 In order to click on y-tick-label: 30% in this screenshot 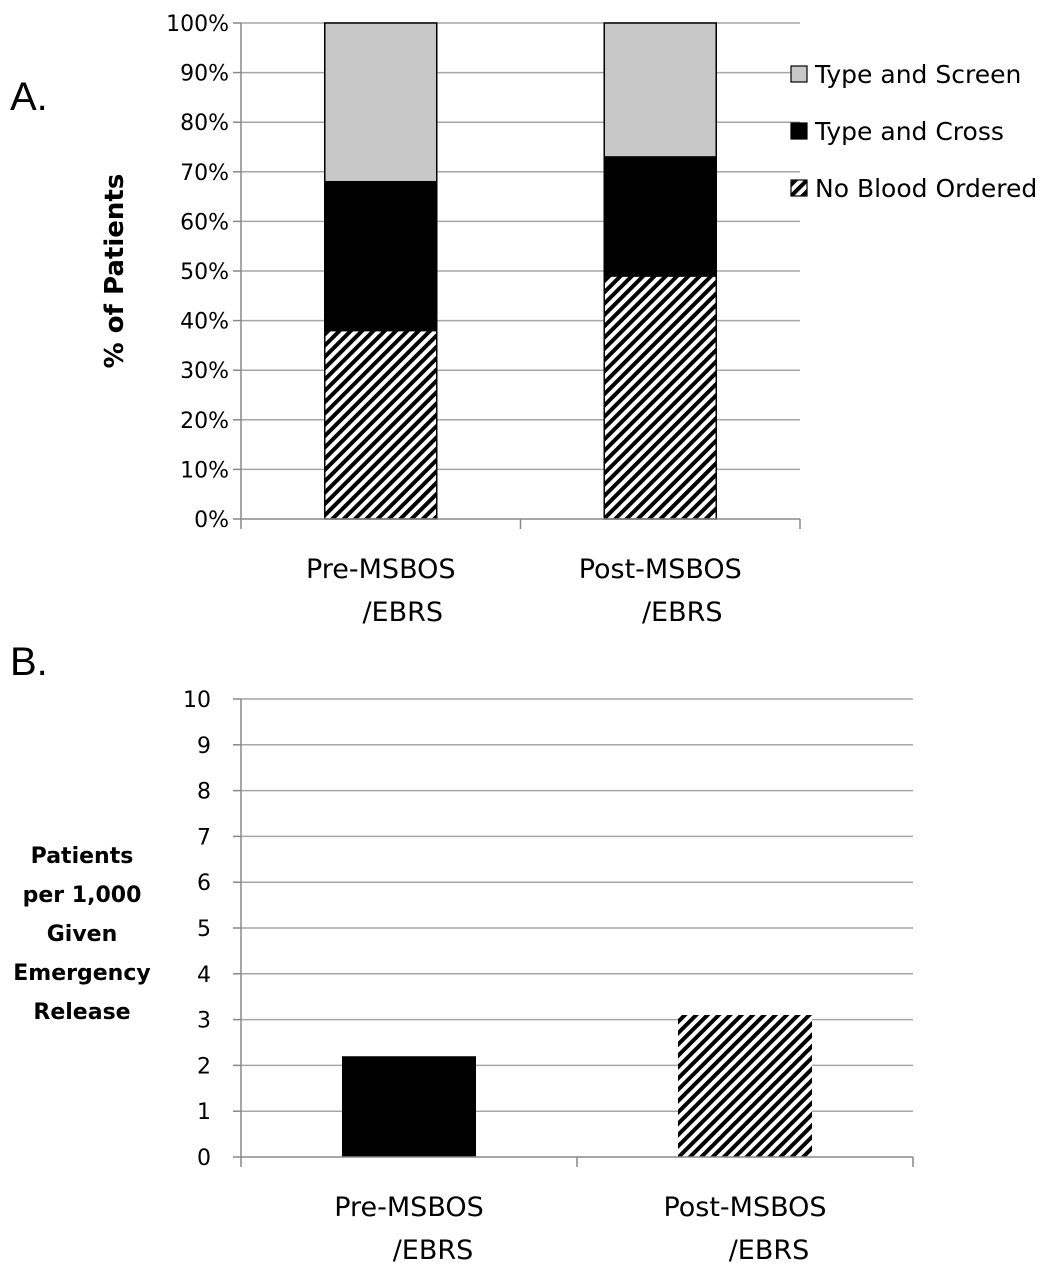, I will do `click(204, 371)`.